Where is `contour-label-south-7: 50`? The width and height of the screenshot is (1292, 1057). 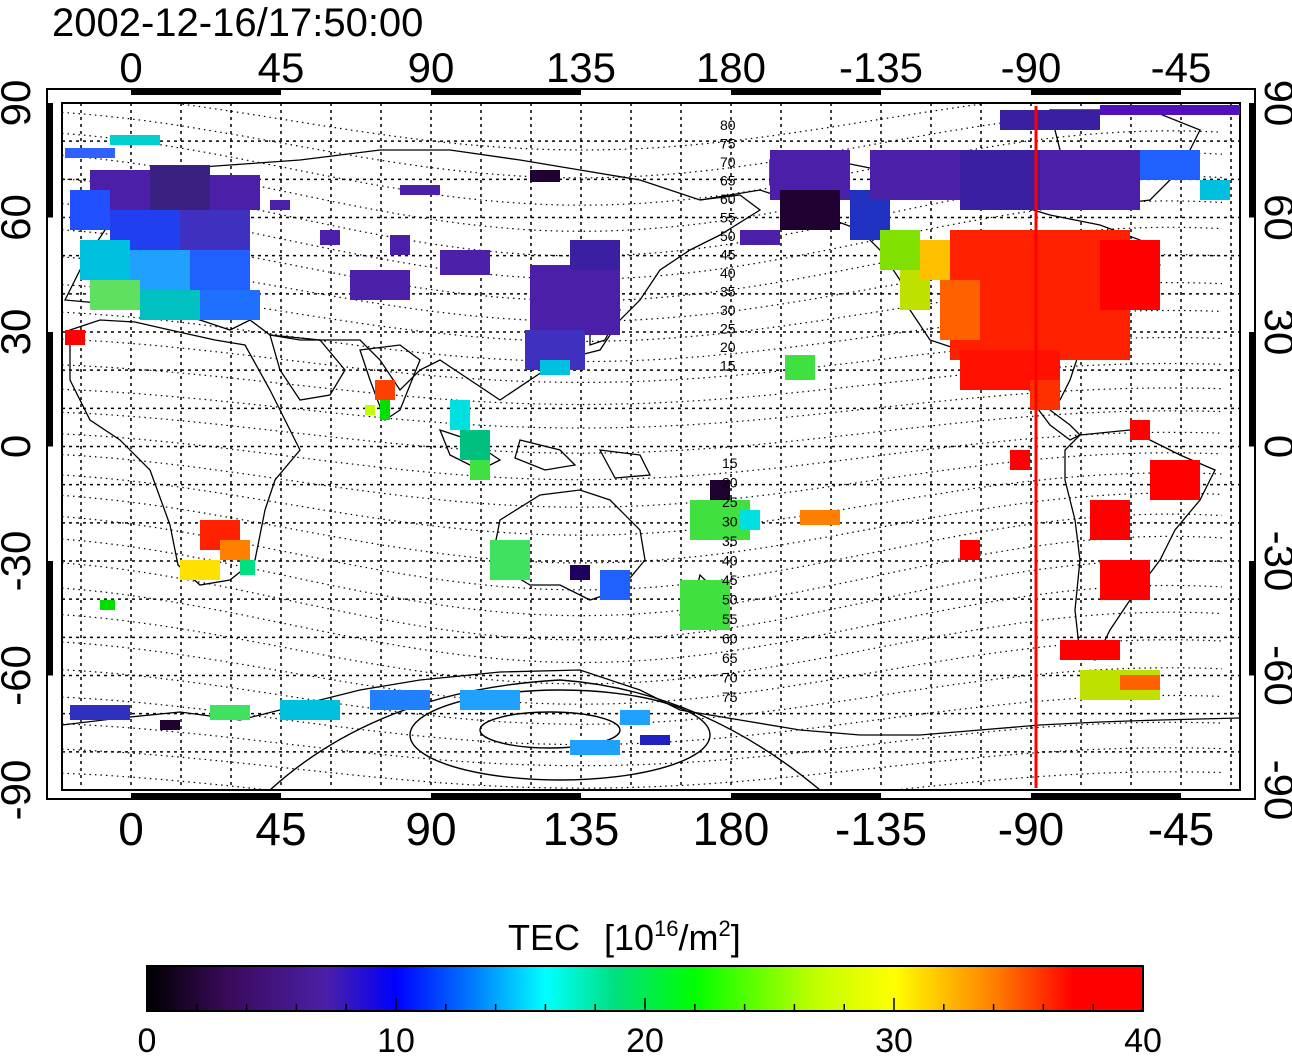 contour-label-south-7: 50 is located at coordinates (730, 600).